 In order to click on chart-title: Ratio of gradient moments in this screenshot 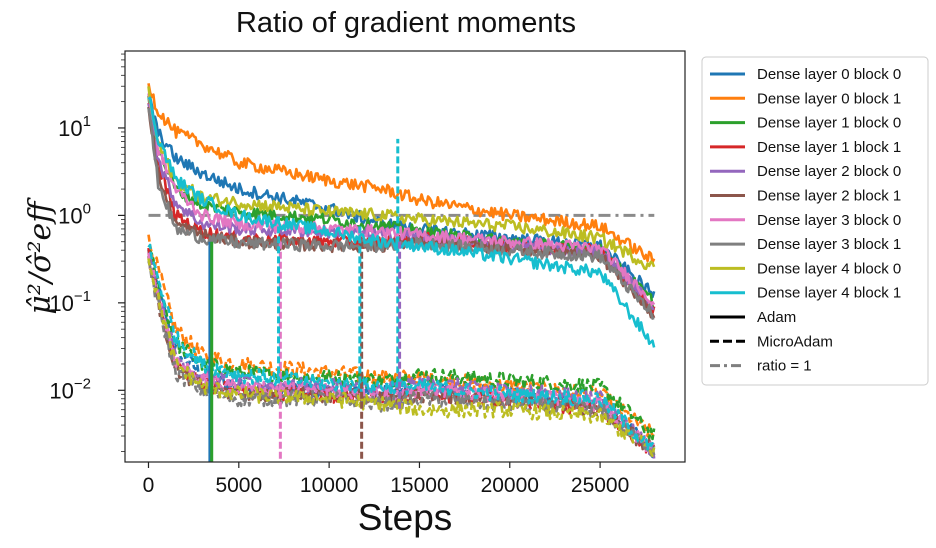, I will do `click(406, 23)`.